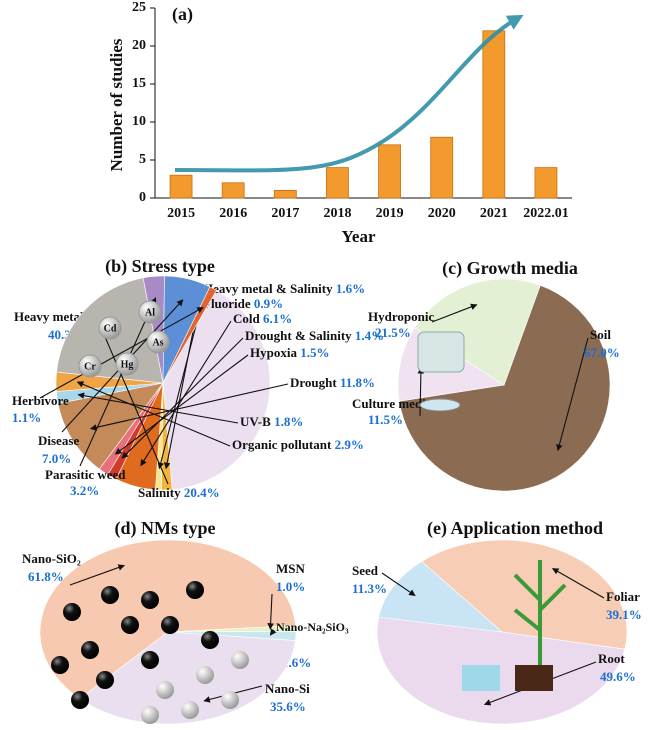  I want to click on y-tick-label: 25, so click(139, 7).